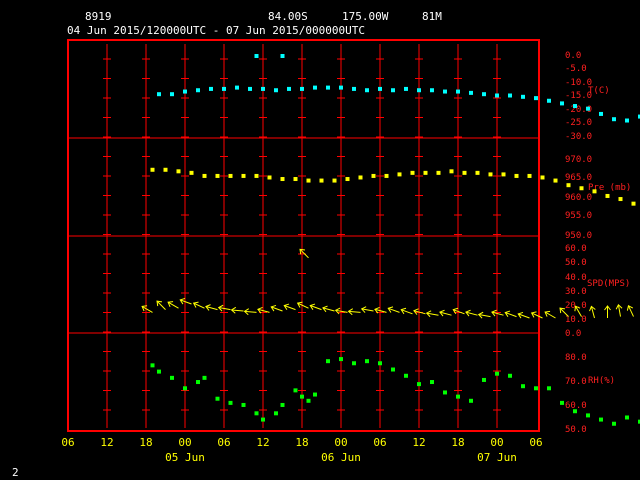 The width and height of the screenshot is (640, 480). What do you see at coordinates (398, 88) in the screenshot?
I see `temperature-series` at bounding box center [398, 88].